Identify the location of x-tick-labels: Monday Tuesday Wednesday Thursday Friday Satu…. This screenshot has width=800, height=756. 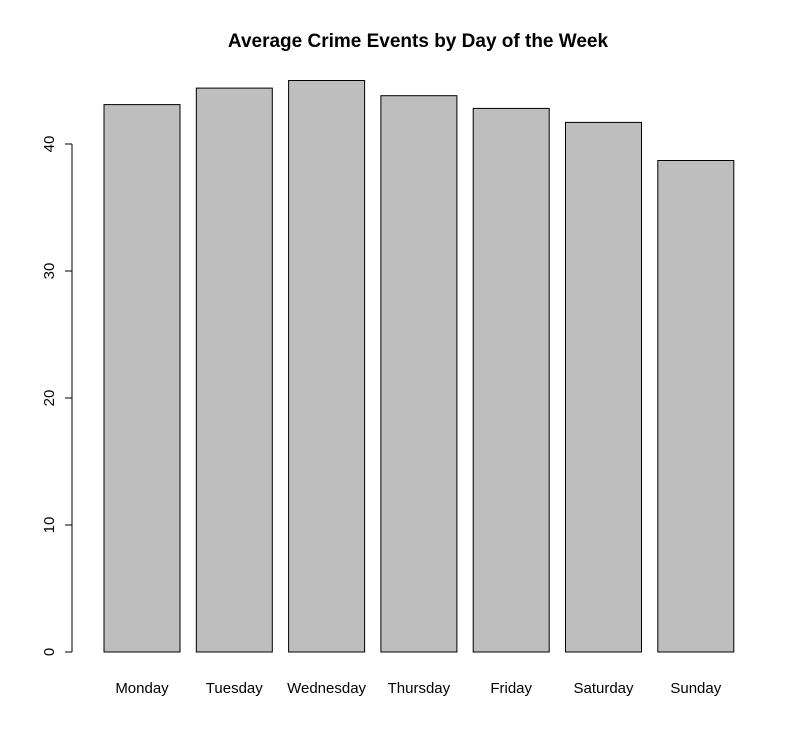
(418, 688).